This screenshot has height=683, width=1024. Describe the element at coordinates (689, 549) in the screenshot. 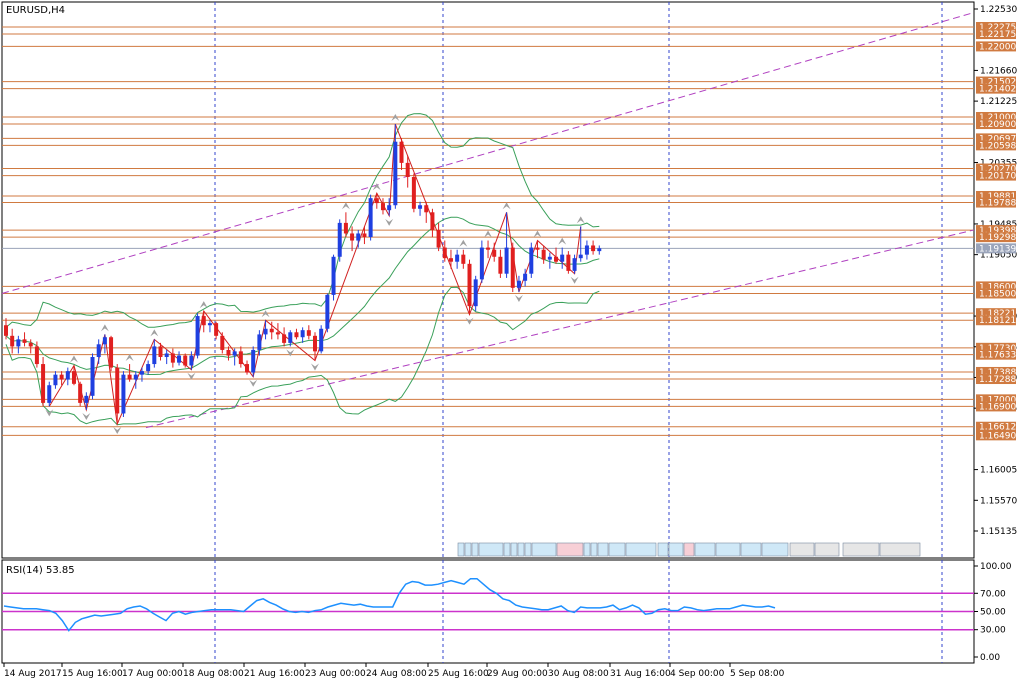

I see `session-bar` at that location.